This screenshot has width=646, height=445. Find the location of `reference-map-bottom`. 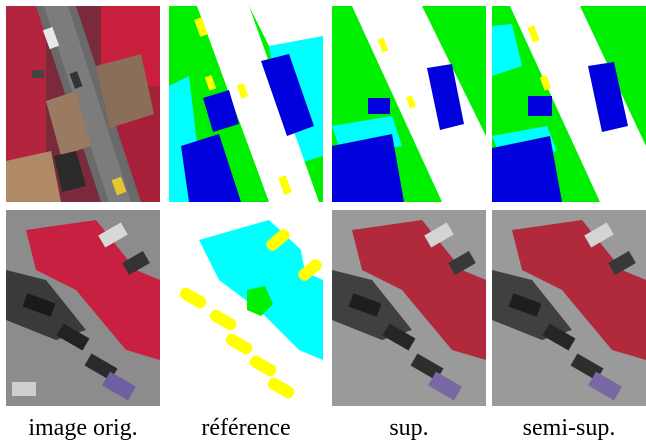

reference-map-bottom is located at coordinates (246, 308).